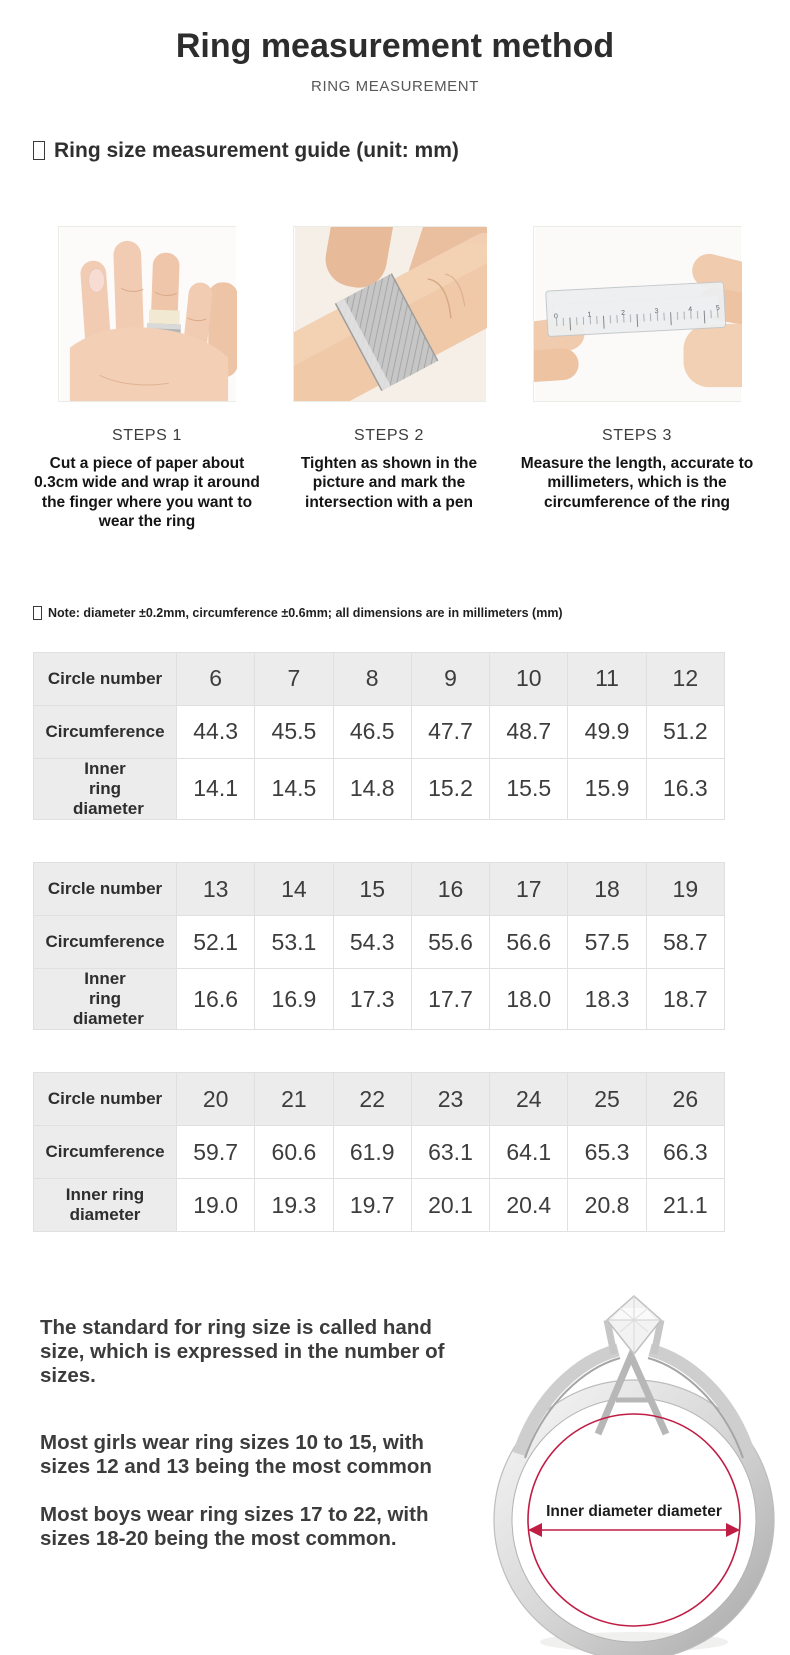  What do you see at coordinates (529, 942) in the screenshot?
I see `circumference-cell: 56.6` at bounding box center [529, 942].